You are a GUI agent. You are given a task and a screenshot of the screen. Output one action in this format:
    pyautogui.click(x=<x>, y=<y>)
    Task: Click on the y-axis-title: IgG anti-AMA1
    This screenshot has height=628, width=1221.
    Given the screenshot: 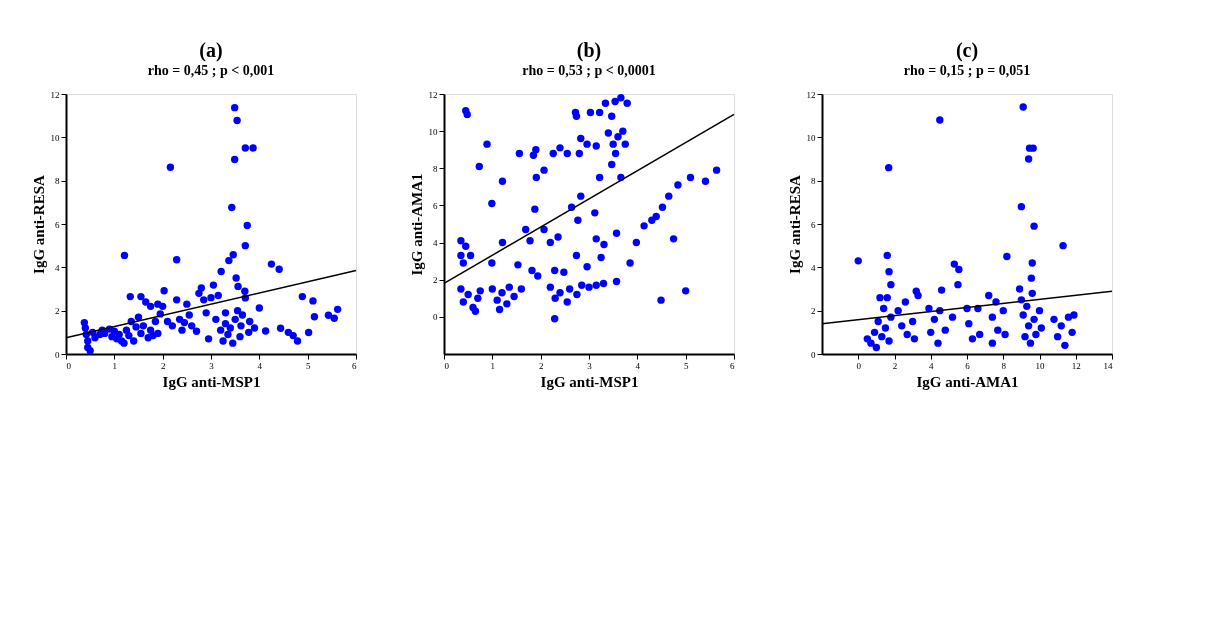 What is the action you would take?
    pyautogui.click(x=416, y=224)
    